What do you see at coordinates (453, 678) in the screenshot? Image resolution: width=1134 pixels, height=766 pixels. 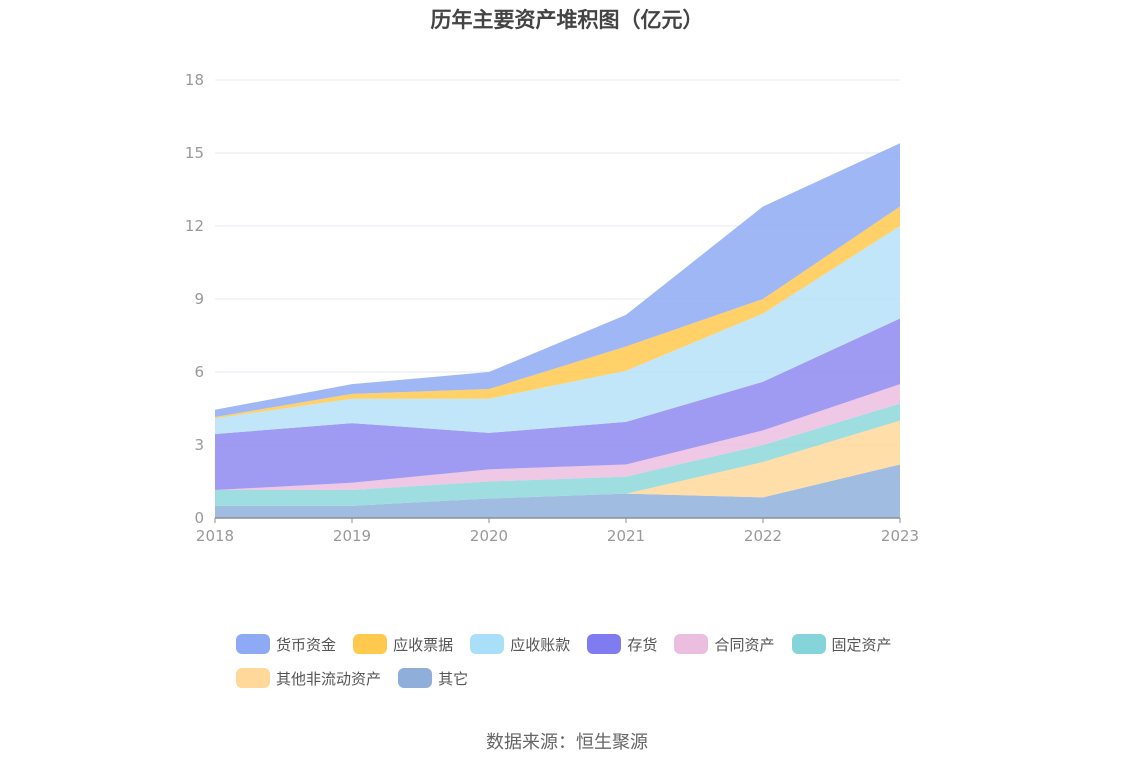 I see `legend-label: 其它` at bounding box center [453, 678].